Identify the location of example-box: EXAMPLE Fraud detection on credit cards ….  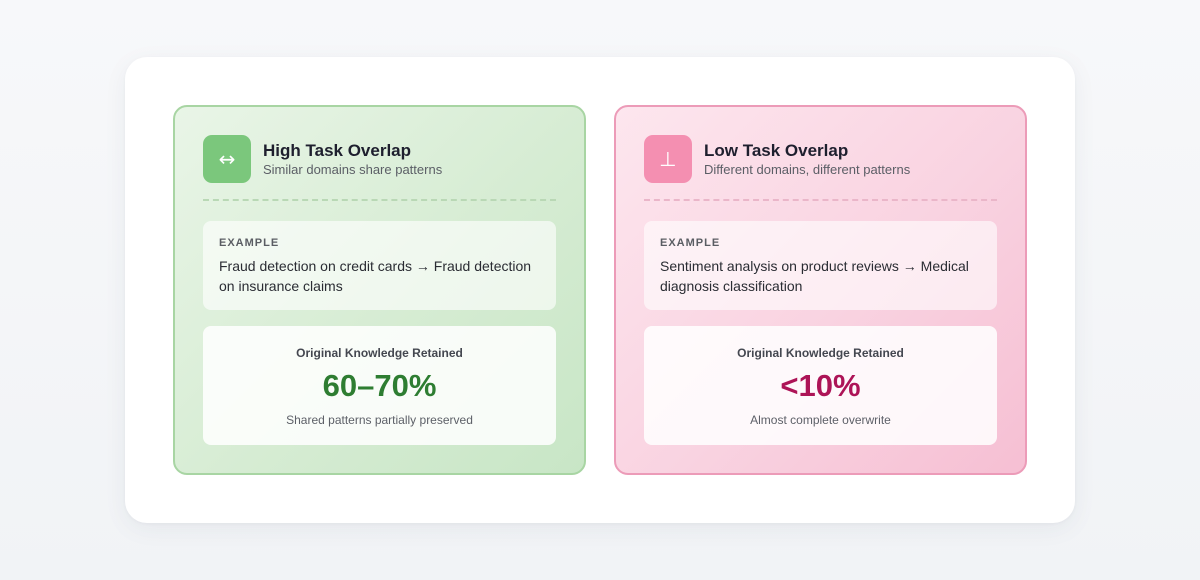
(379, 265).